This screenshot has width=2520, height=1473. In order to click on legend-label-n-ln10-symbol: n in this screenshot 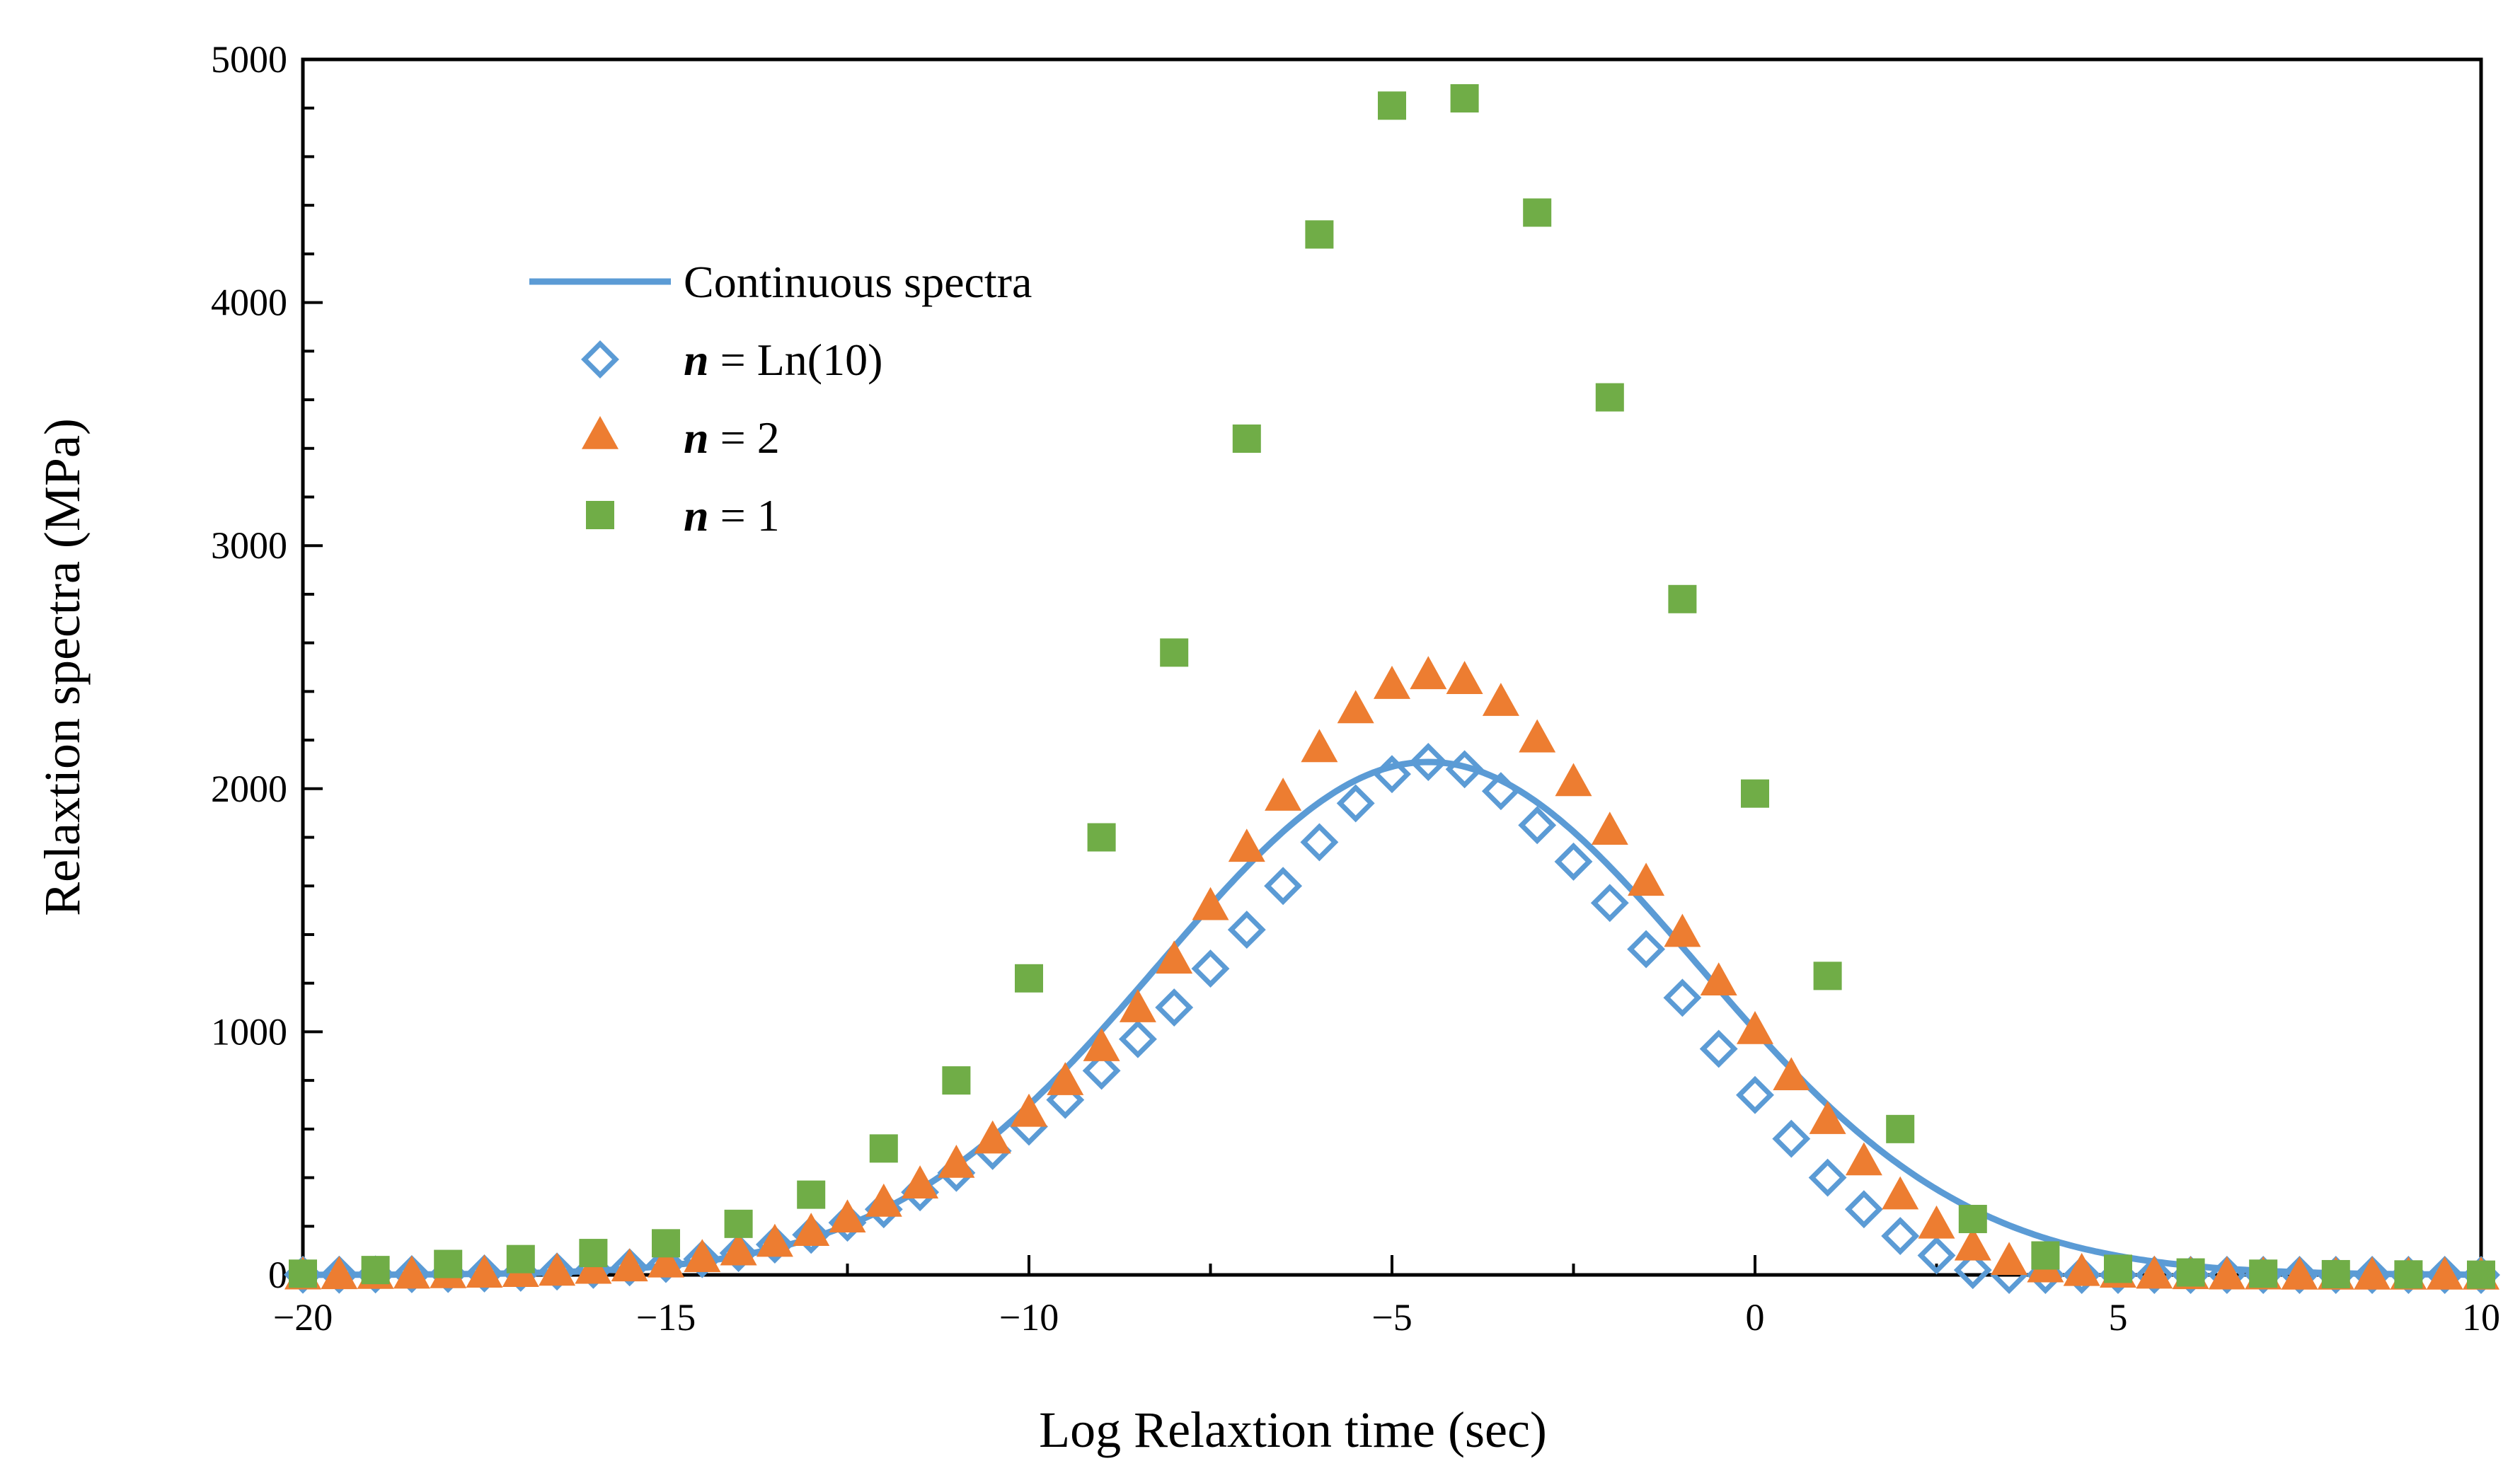, I will do `click(697, 360)`.